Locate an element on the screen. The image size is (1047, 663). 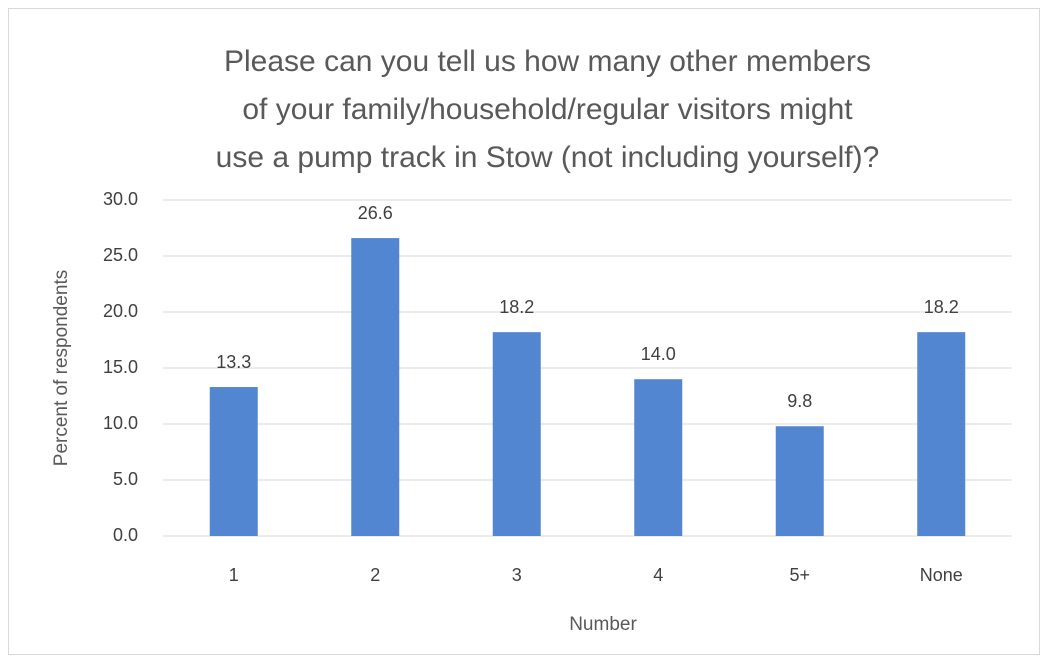
y-tick-label: 15.0 is located at coordinates (120, 367).